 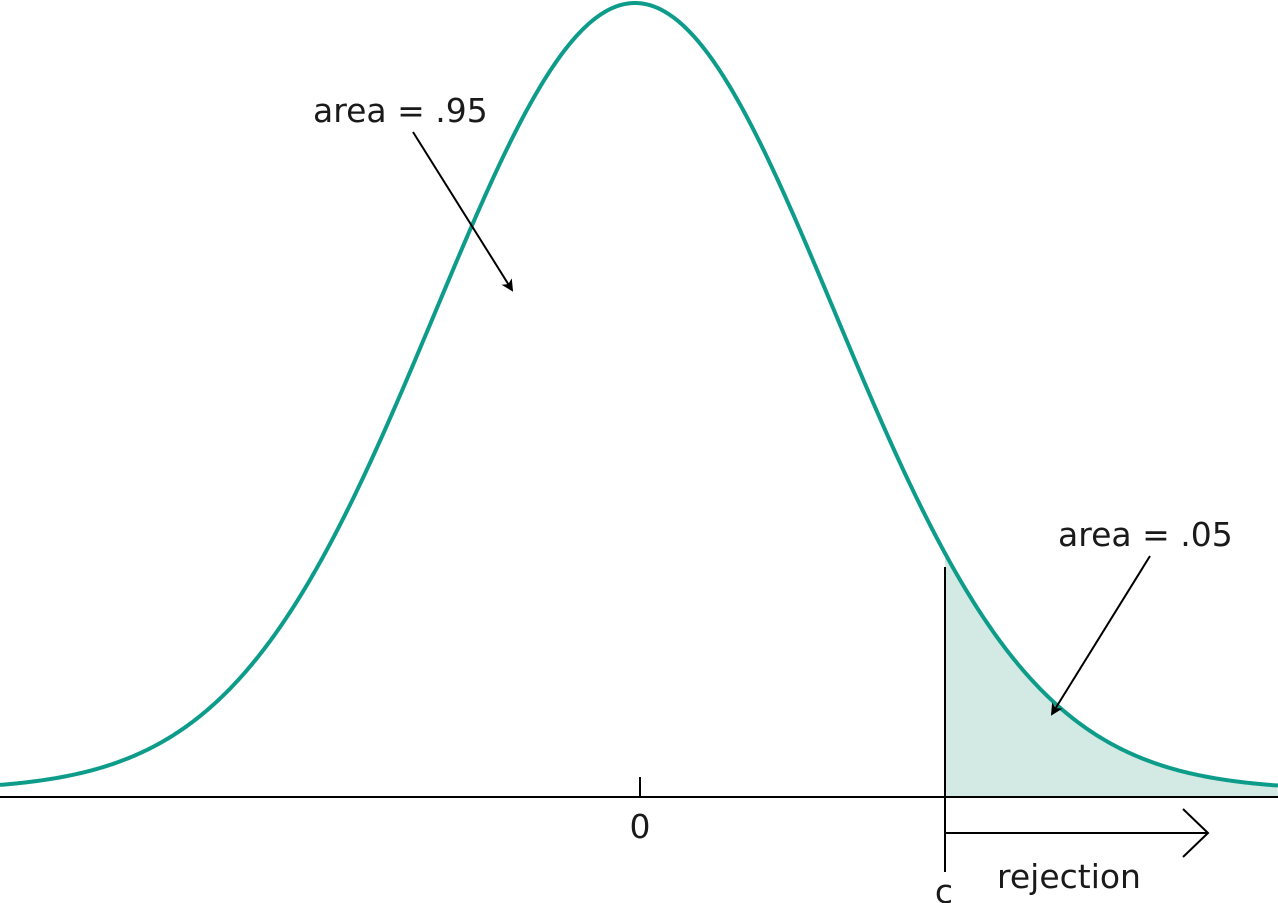 What do you see at coordinates (400, 110) in the screenshot?
I see `center-area-label: area = .95` at bounding box center [400, 110].